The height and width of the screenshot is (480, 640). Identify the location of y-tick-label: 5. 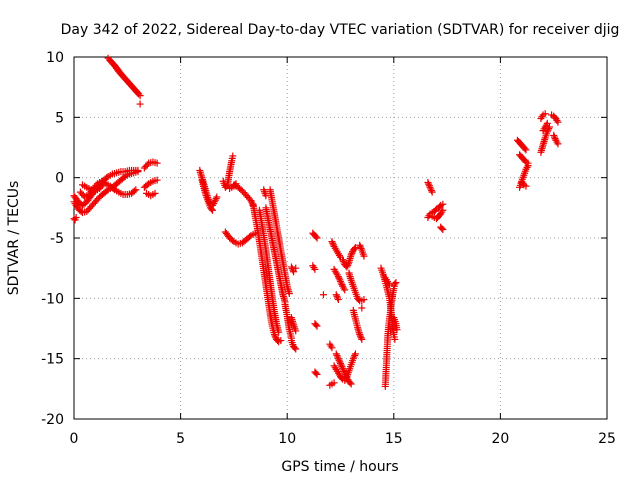
(59, 118).